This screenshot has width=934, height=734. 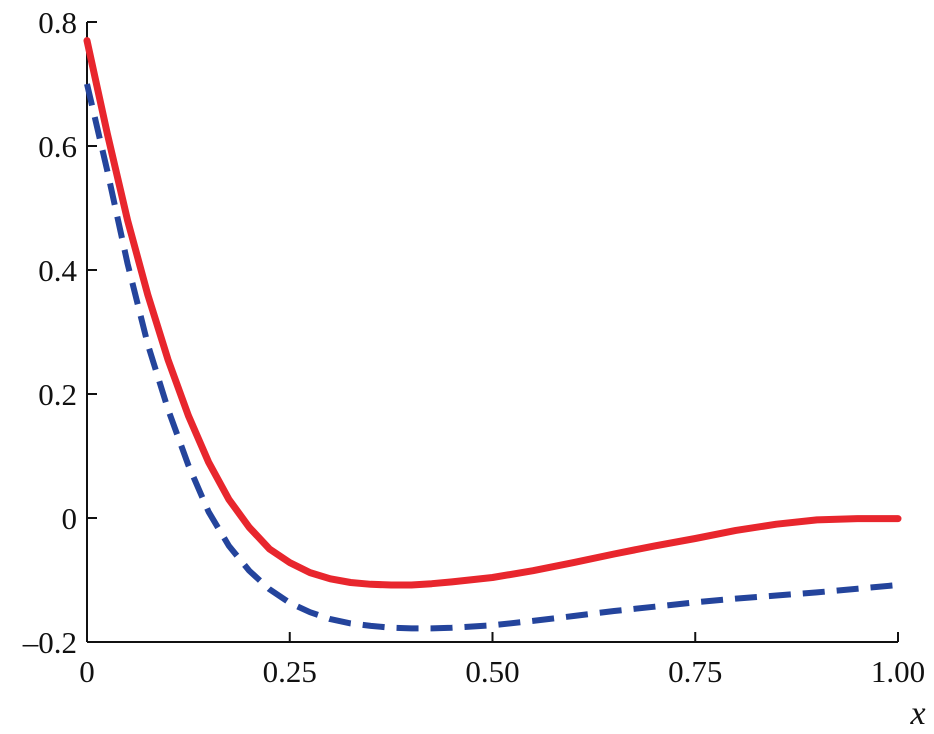 I want to click on x-tick-label: 0.50, so click(x=492, y=671).